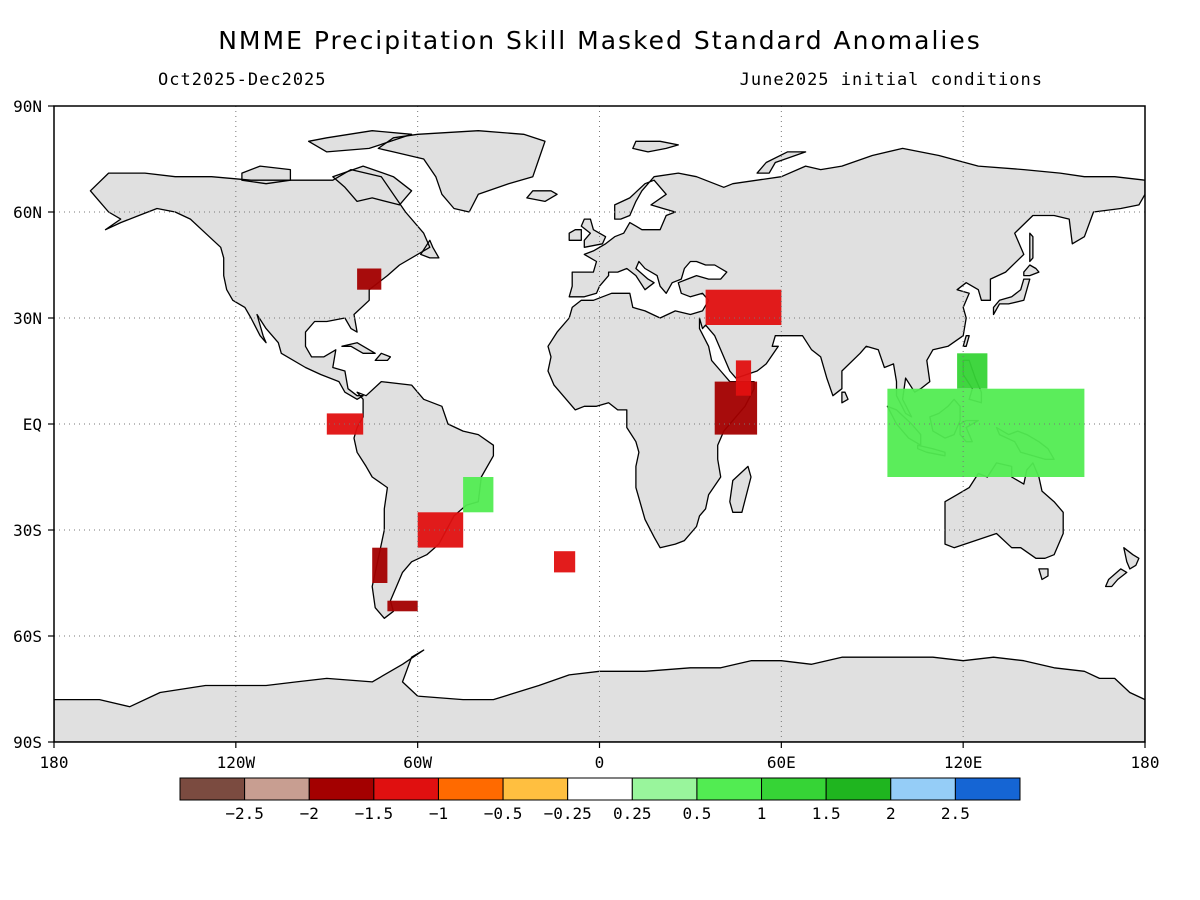 This screenshot has height=900, width=1200. What do you see at coordinates (632, 813) in the screenshot?
I see `colorbar-label: 0.25` at bounding box center [632, 813].